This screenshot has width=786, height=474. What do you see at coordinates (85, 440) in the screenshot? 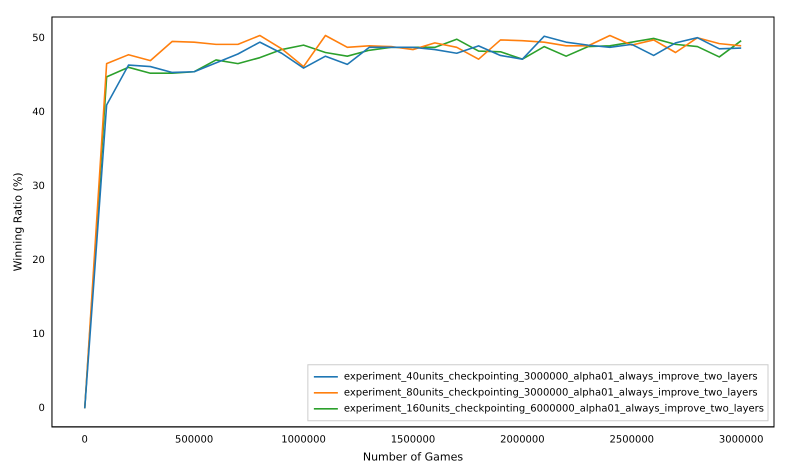
I see `x-tick-label: 0` at bounding box center [85, 440].